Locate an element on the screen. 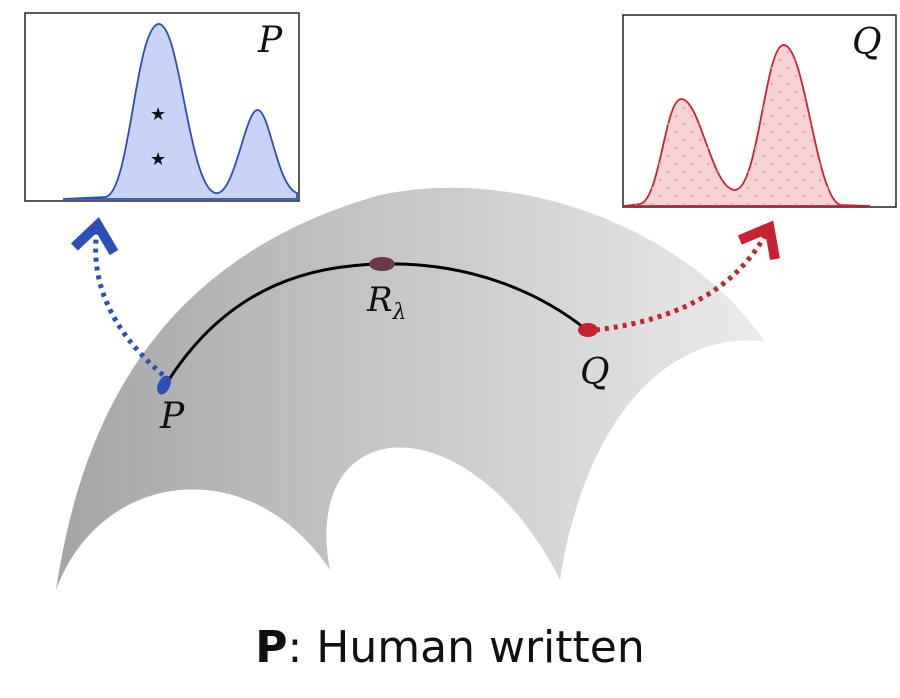 The image size is (900, 698). point-r-lambda is located at coordinates (382, 264).